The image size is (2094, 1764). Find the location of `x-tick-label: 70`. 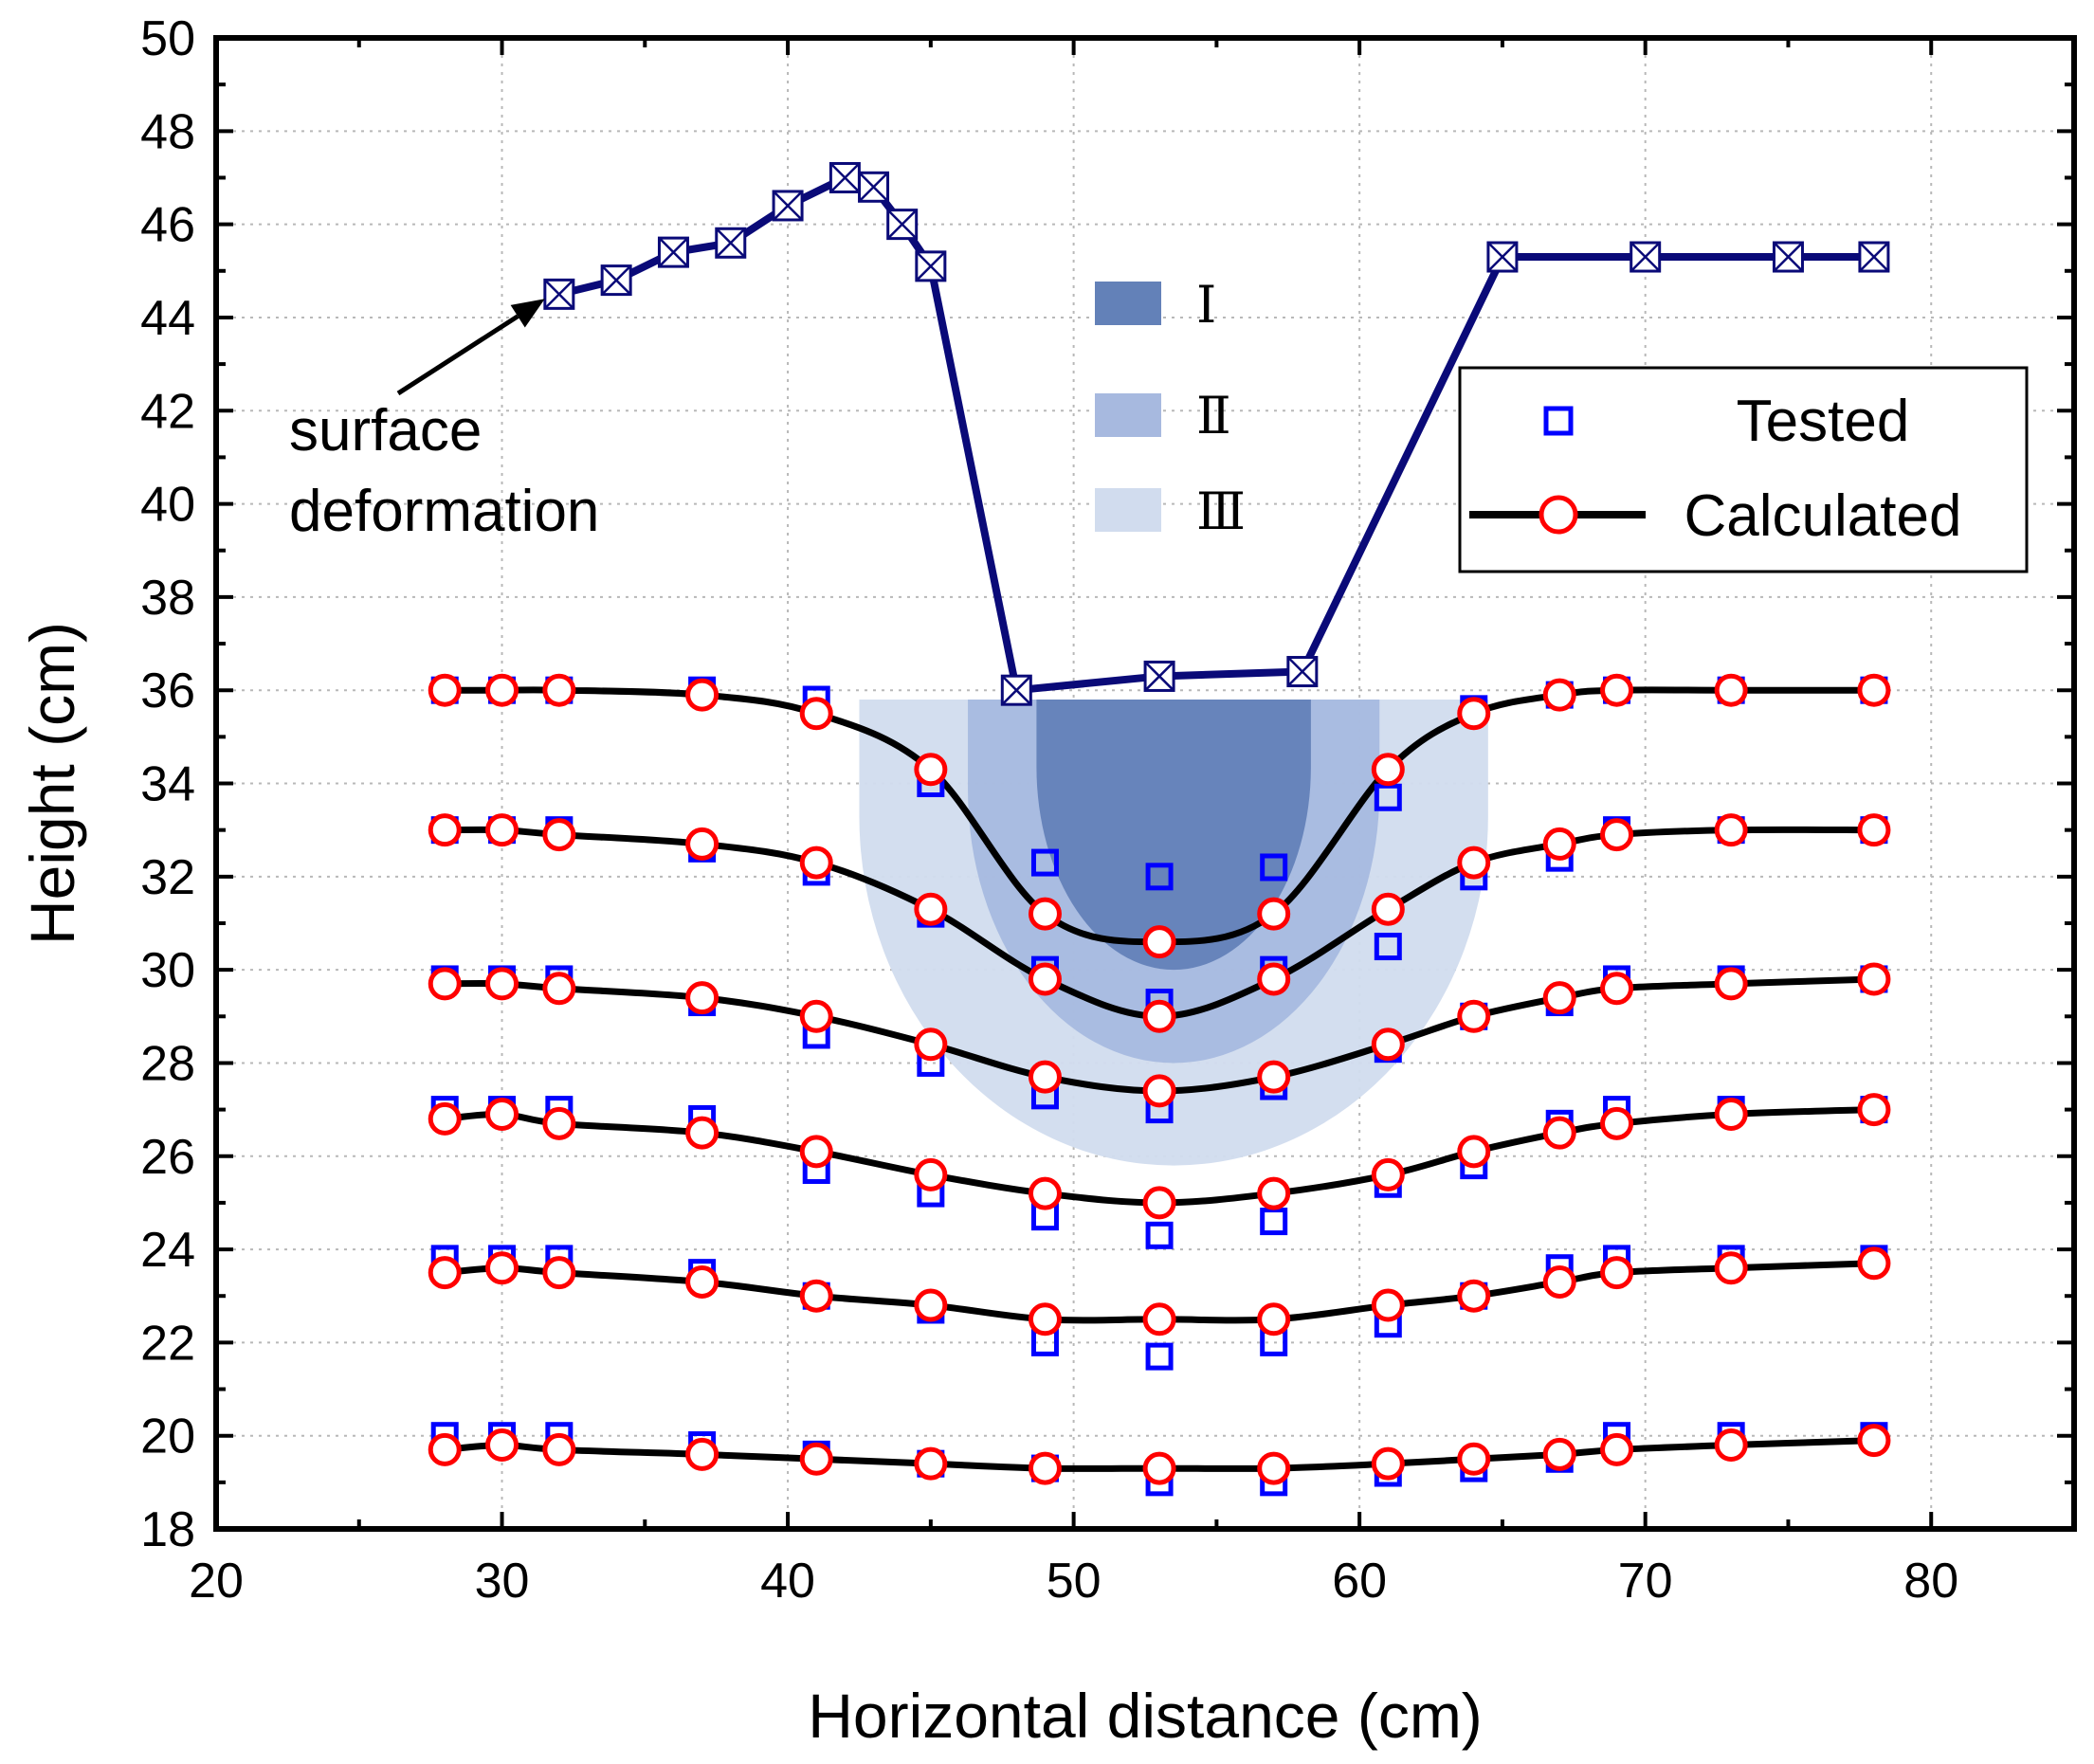

x-tick-label: 70 is located at coordinates (1645, 1581).